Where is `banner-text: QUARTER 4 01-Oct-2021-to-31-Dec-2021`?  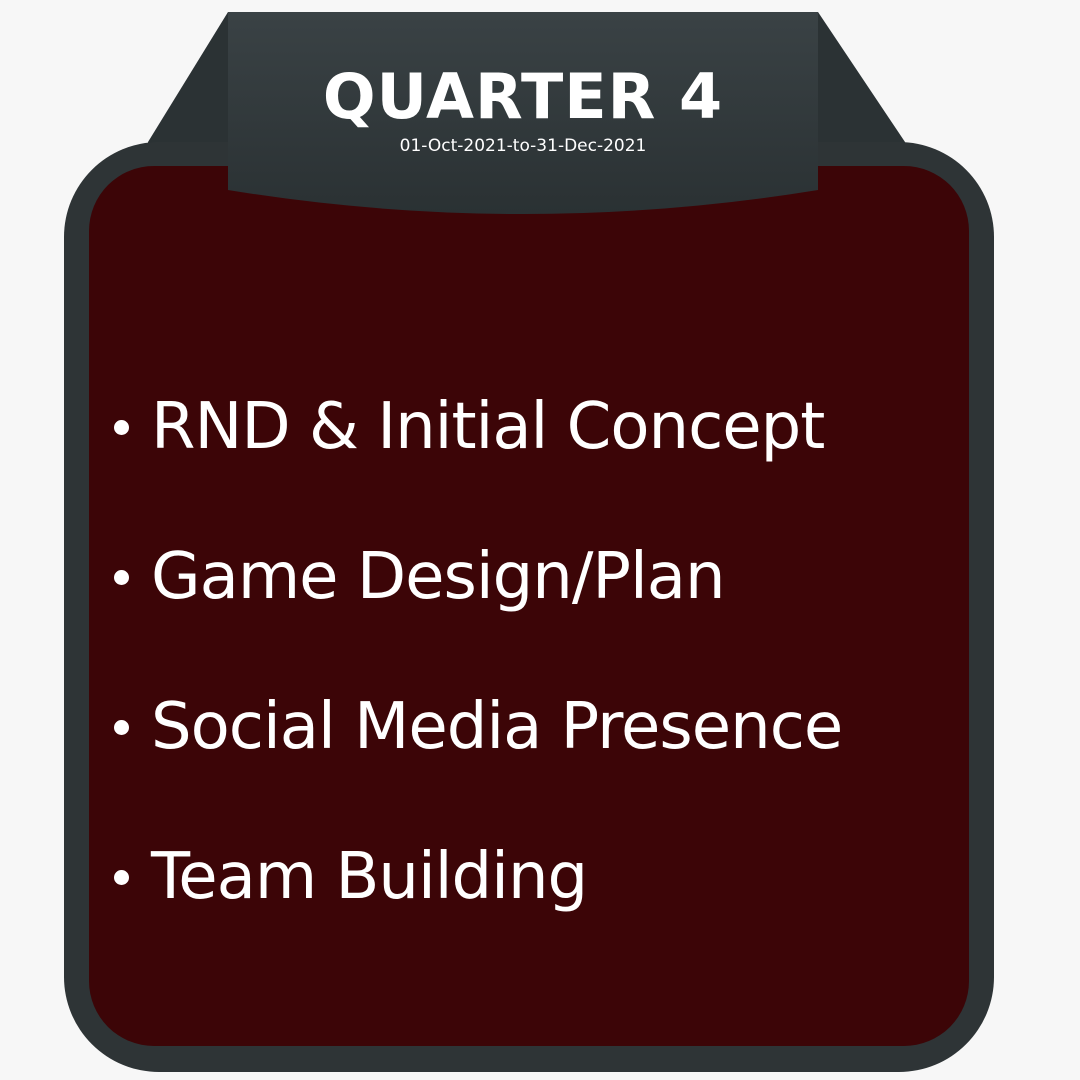 banner-text: QUARTER 4 01-Oct-2021-to-31-Dec-2021 is located at coordinates (523, 108).